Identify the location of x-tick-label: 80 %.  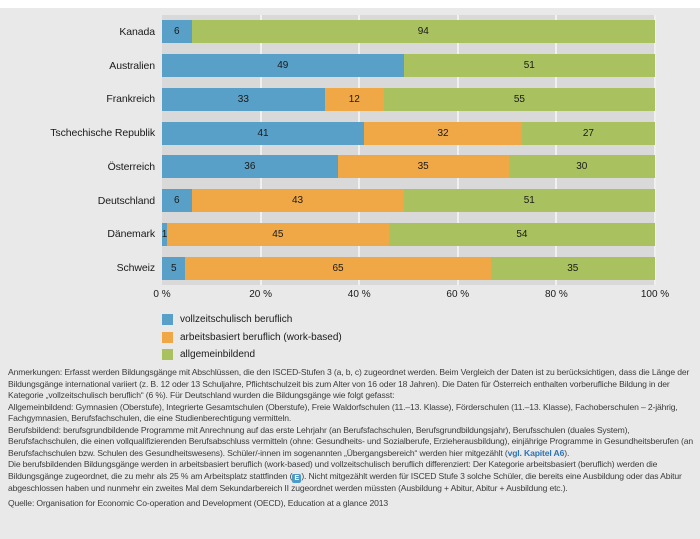
(556, 294).